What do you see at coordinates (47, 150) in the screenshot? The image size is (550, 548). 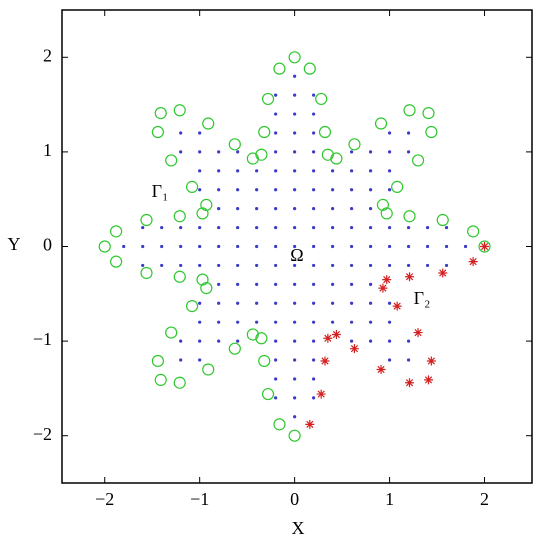 I see `y-tick-label: 1` at bounding box center [47, 150].